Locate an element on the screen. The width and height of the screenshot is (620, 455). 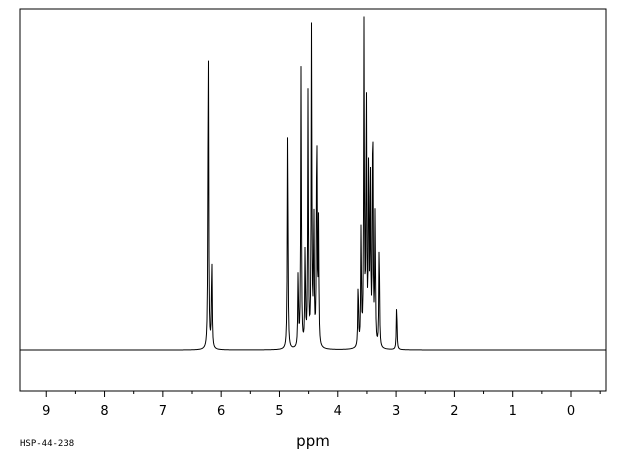
x-axis-title: ppm is located at coordinates (313, 441).